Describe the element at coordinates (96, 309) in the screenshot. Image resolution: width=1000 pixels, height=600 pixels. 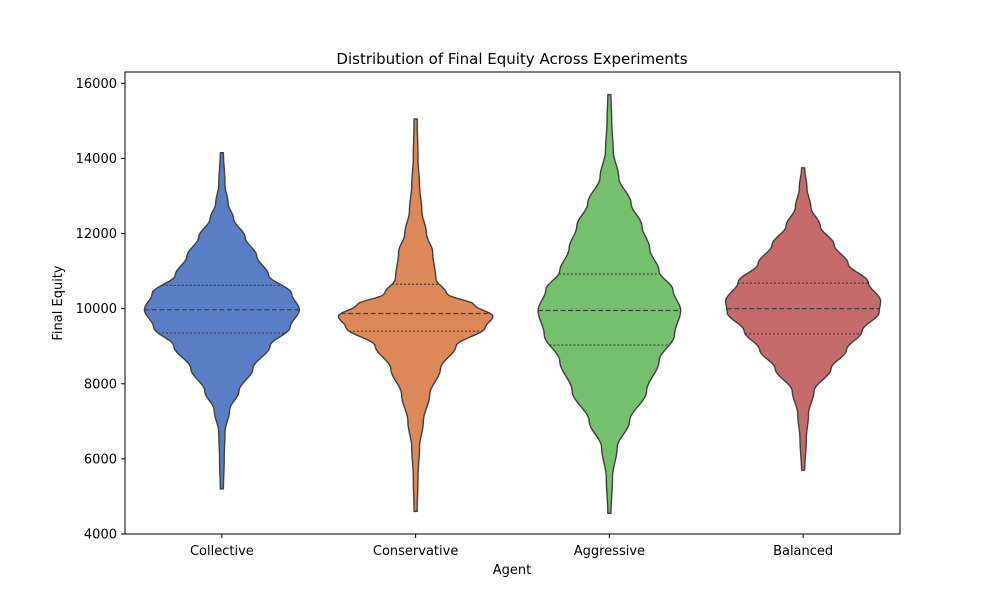
I see `y-tick-label: 10000` at that location.